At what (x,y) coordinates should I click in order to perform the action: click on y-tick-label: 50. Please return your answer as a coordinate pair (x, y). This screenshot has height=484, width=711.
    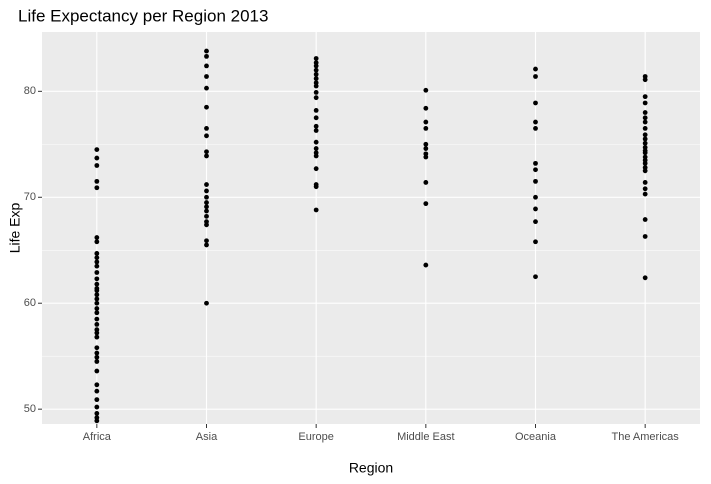
    Looking at the image, I should click on (30, 409).